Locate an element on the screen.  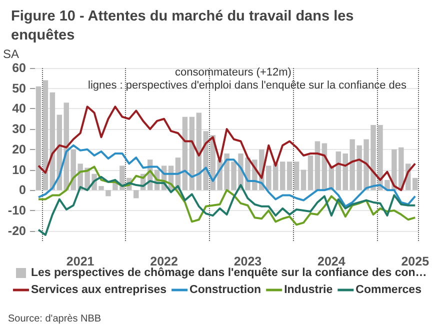
x-tick-label: 2023 is located at coordinates (248, 261).